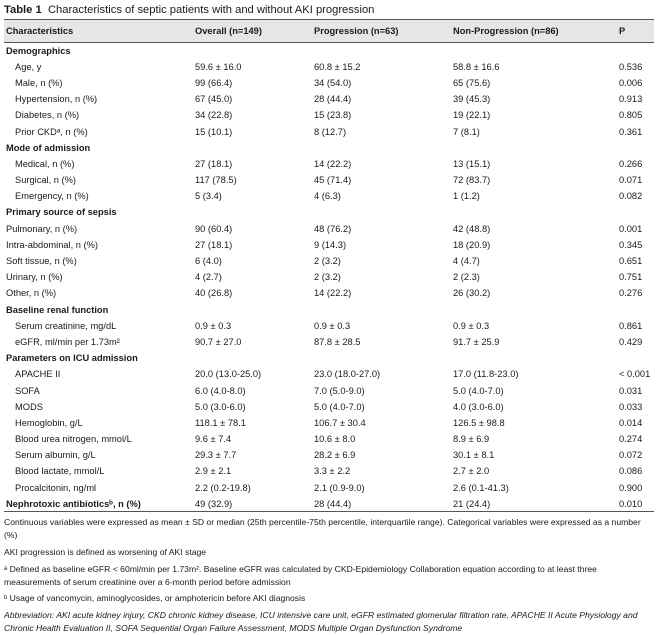 The height and width of the screenshot is (635, 658). I want to click on cell-p-value: 0.751, so click(631, 277).